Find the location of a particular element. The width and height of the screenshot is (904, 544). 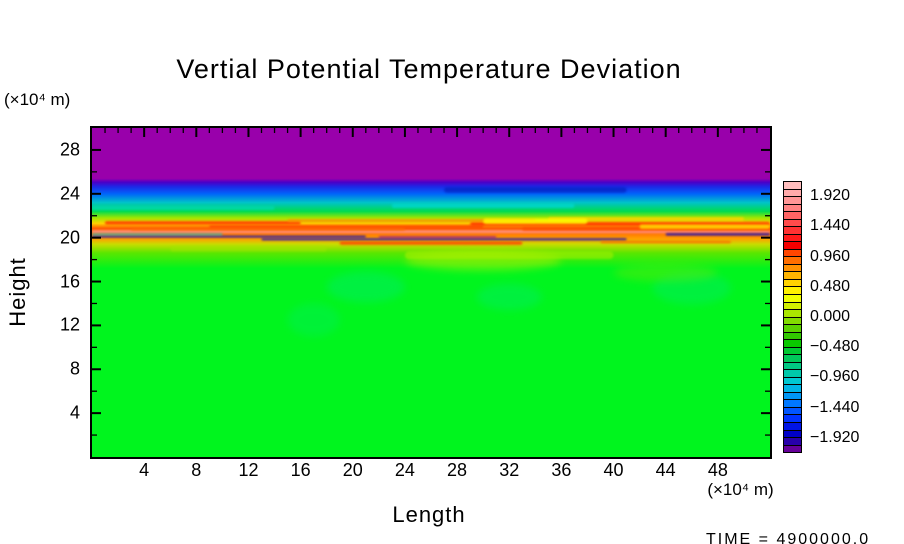

colorbar-tick-label: −1.440 is located at coordinates (835, 407).